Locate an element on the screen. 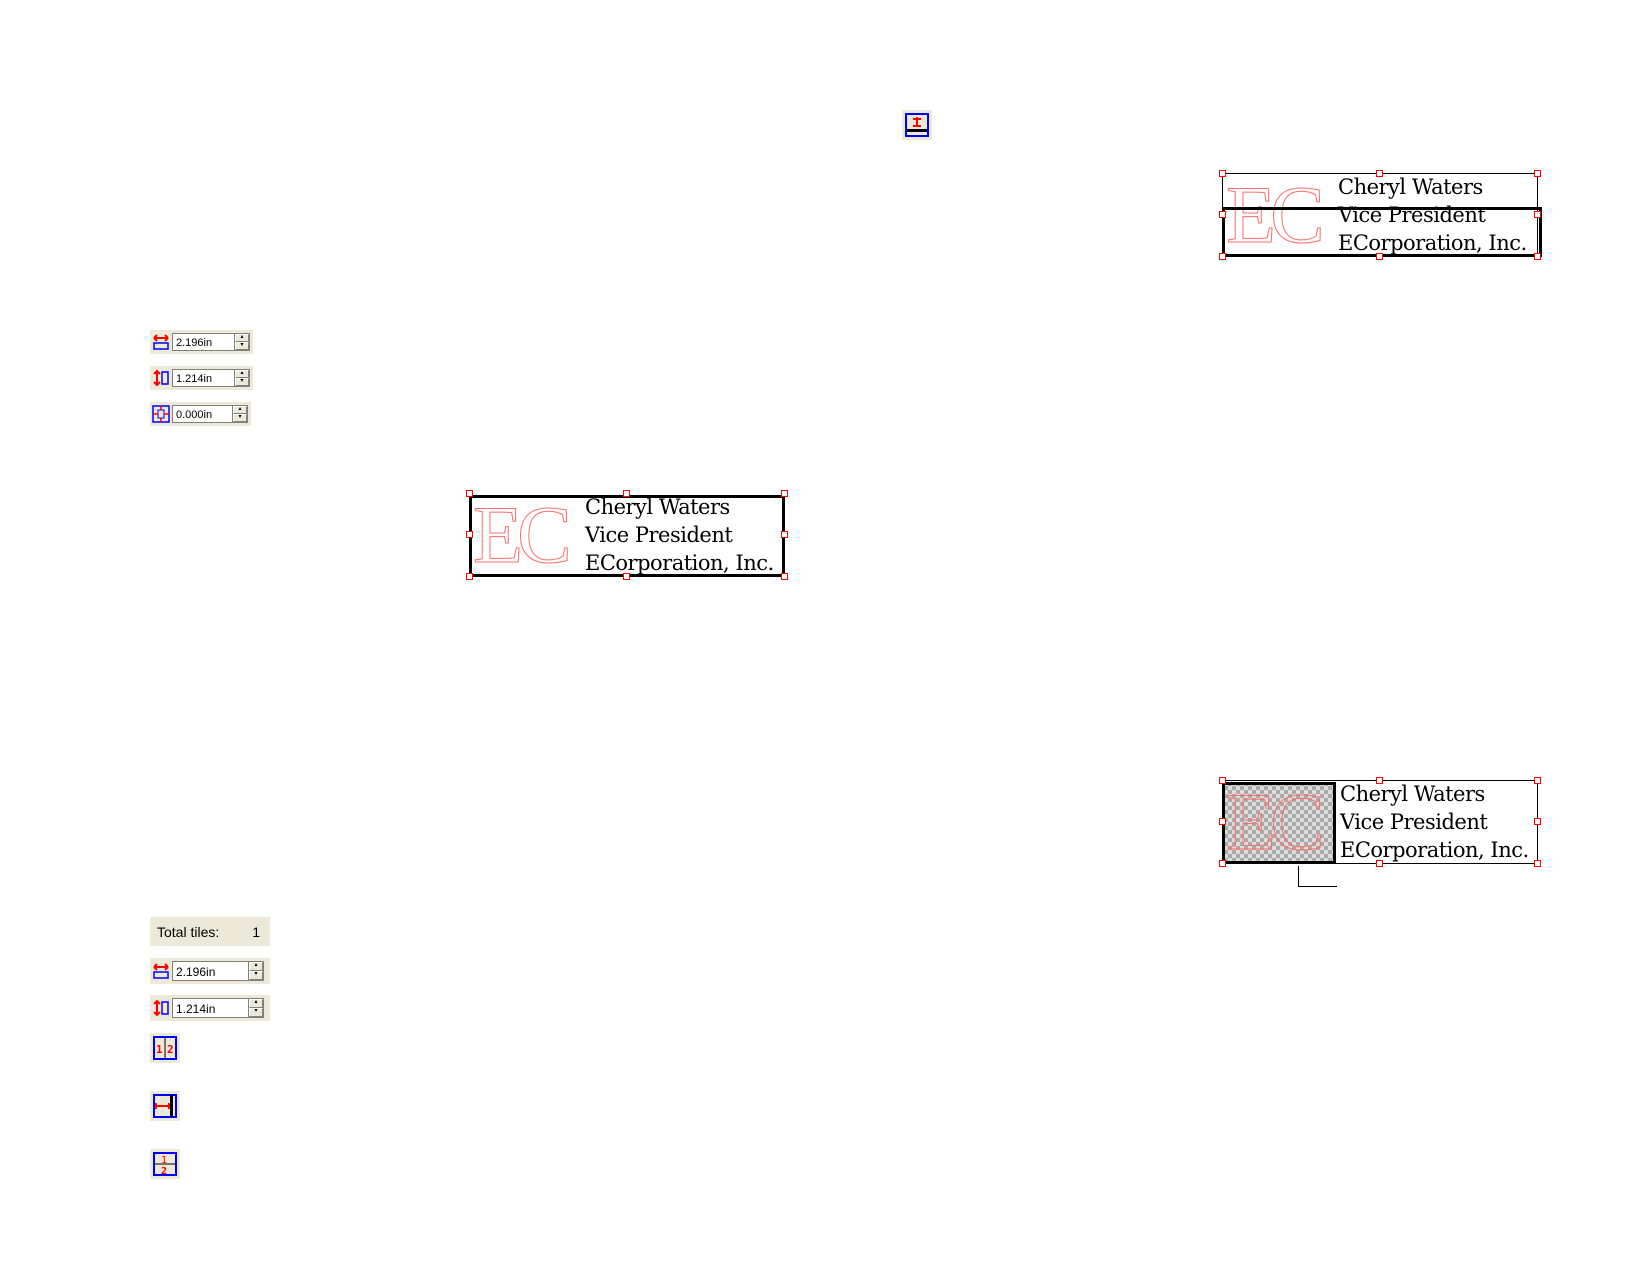 This screenshot has height=1275, width=1650. tile-height-spinner: ▴ ▾ is located at coordinates (256, 1008).